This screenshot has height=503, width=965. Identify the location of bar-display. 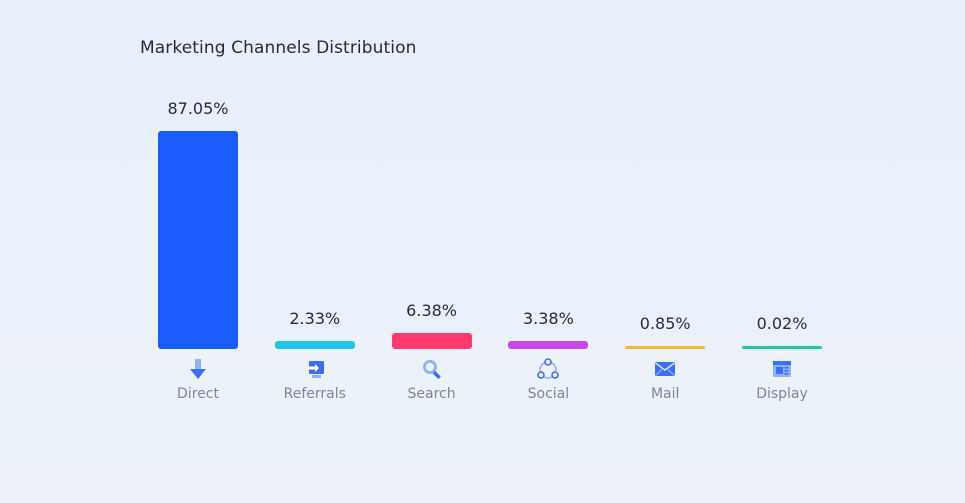
(782, 347).